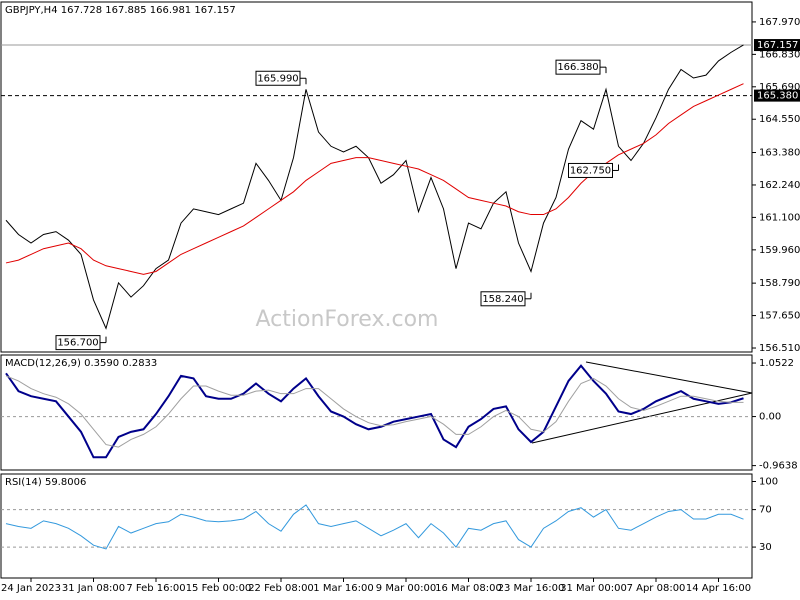 This screenshot has width=800, height=600. Describe the element at coordinates (765, 547) in the screenshot. I see `y-tick-label: 30` at that location.